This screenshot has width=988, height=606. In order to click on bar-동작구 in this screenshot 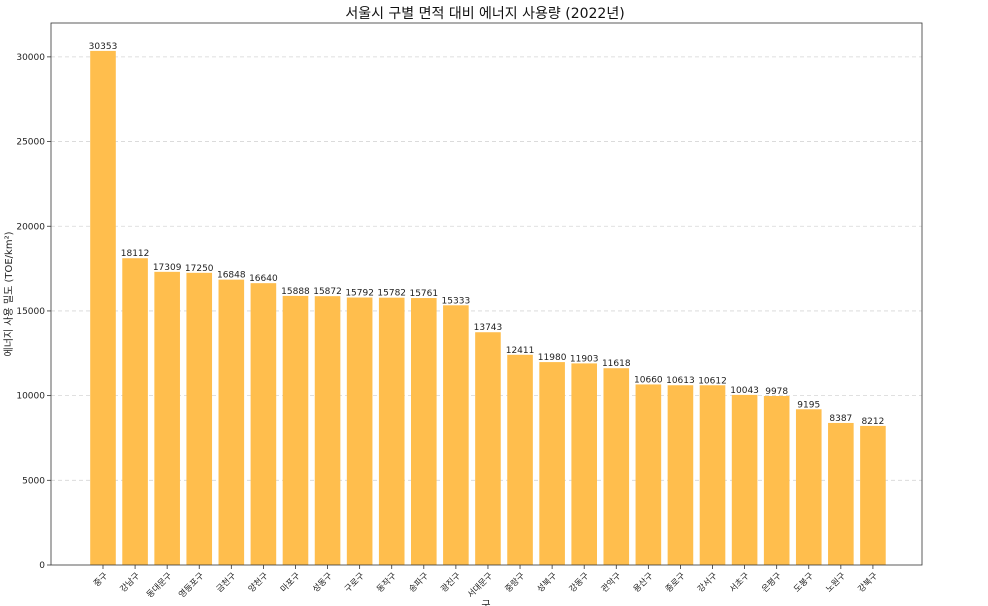, I will do `click(391, 431)`.